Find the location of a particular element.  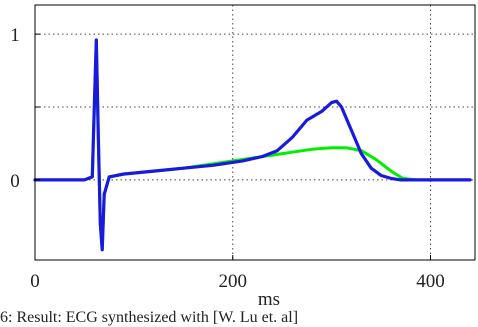

y-tick-label-0: 0 is located at coordinates (15, 181).